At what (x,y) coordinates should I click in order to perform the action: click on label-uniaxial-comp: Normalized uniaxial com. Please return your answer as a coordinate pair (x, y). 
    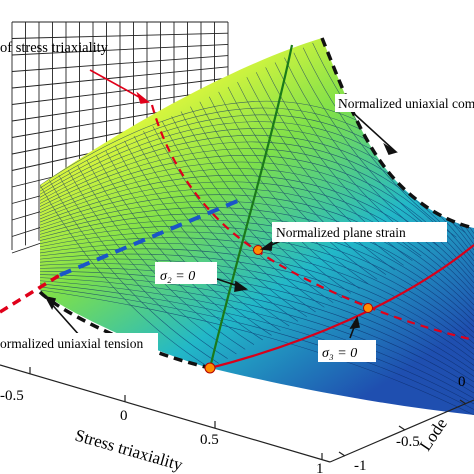
    Looking at the image, I should click on (406, 103).